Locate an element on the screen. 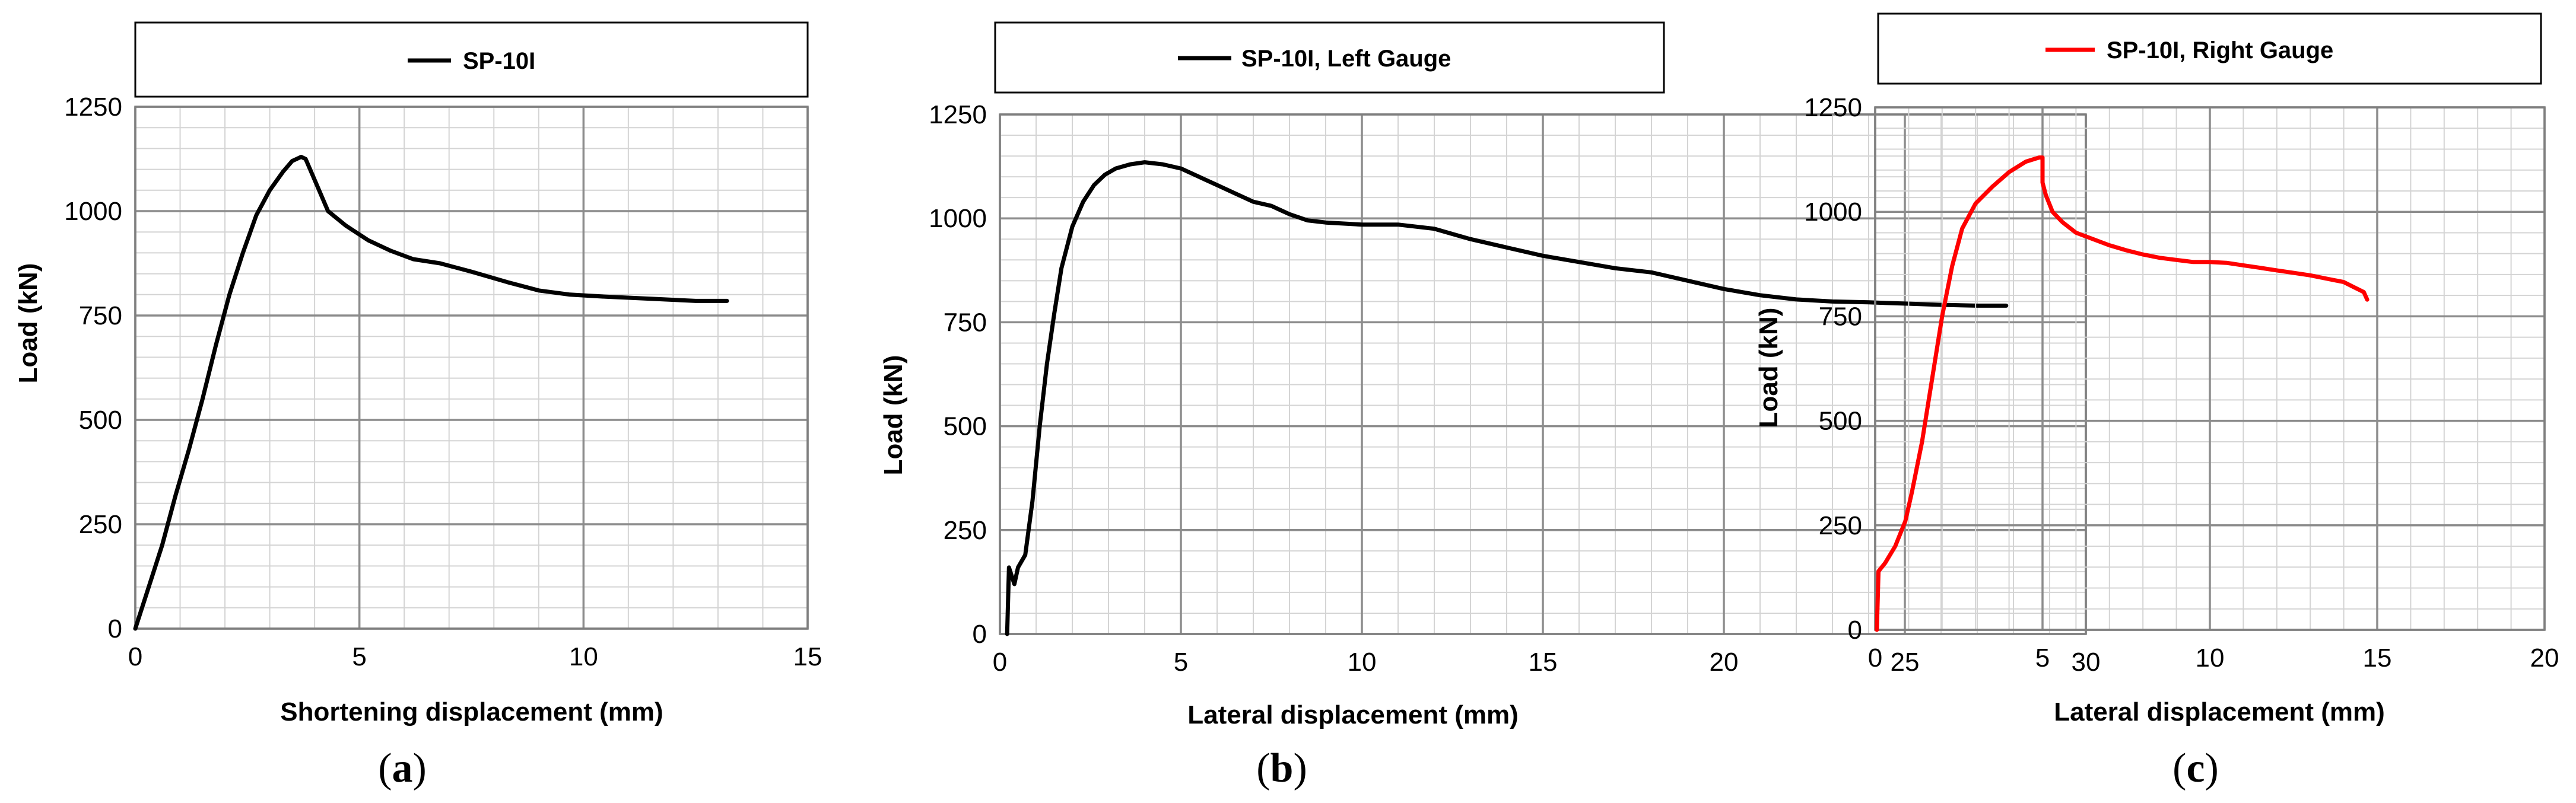 The image size is (2576, 803). legend-label: SP-10I is located at coordinates (499, 61).